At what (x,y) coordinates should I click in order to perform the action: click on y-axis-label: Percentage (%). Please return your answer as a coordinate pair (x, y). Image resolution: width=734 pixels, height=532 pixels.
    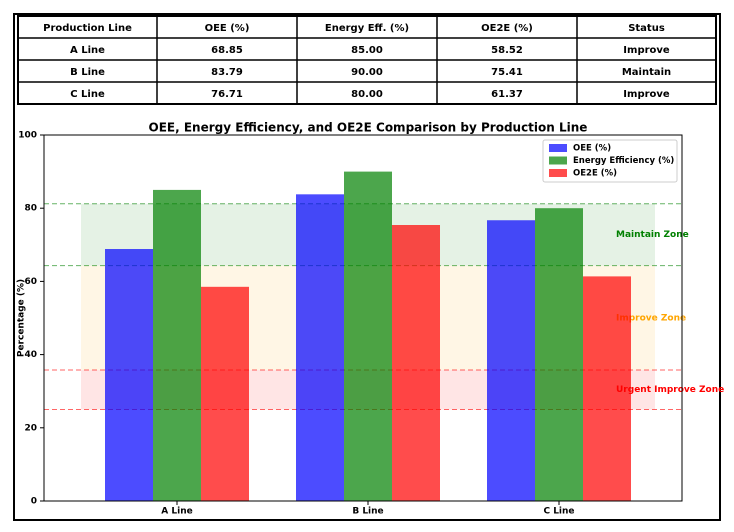
    Looking at the image, I should click on (22, 318).